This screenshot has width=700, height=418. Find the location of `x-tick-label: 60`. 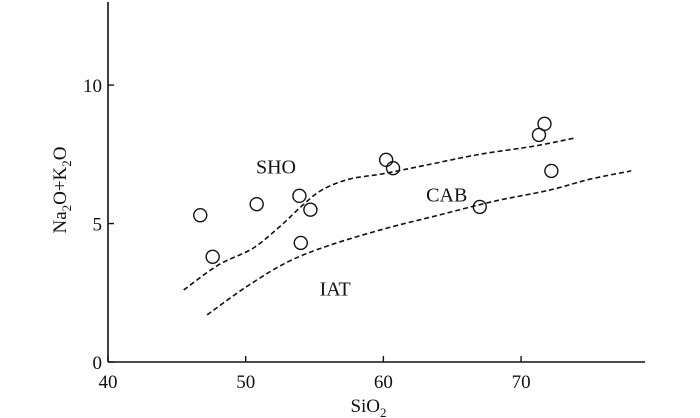

x-tick-label: 60 is located at coordinates (383, 382).